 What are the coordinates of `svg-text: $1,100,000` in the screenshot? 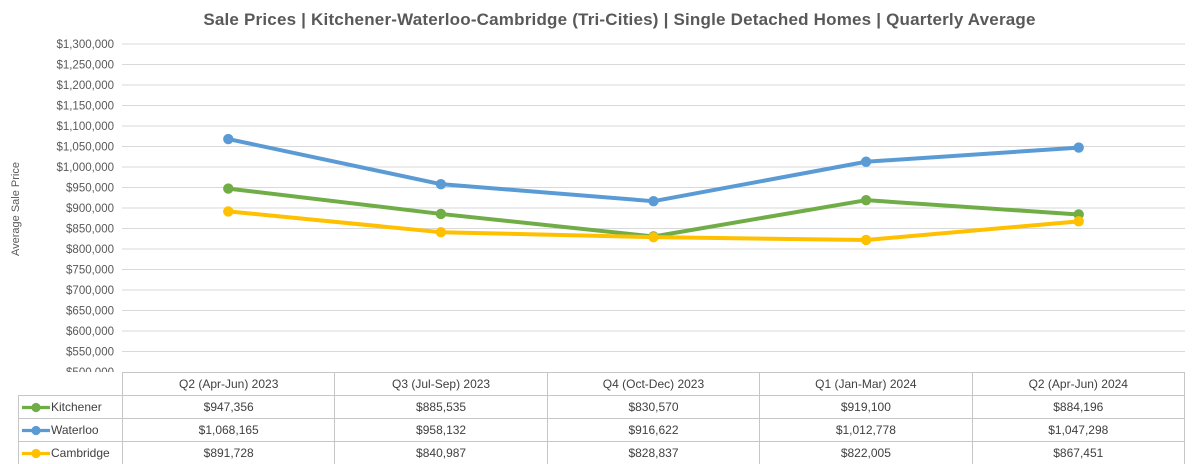 It's located at (85, 127).